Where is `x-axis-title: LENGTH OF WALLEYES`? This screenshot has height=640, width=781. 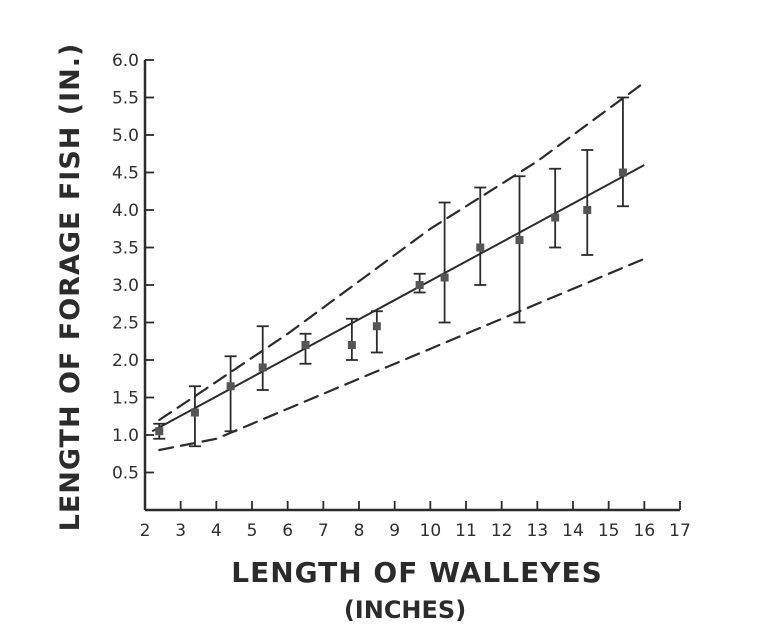
x-axis-title: LENGTH OF WALLEYES is located at coordinates (417, 572).